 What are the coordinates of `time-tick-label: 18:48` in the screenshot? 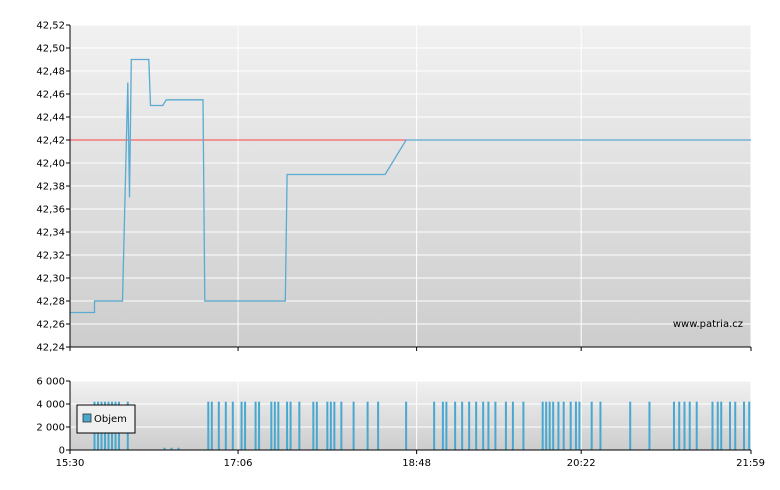 It's located at (416, 463).